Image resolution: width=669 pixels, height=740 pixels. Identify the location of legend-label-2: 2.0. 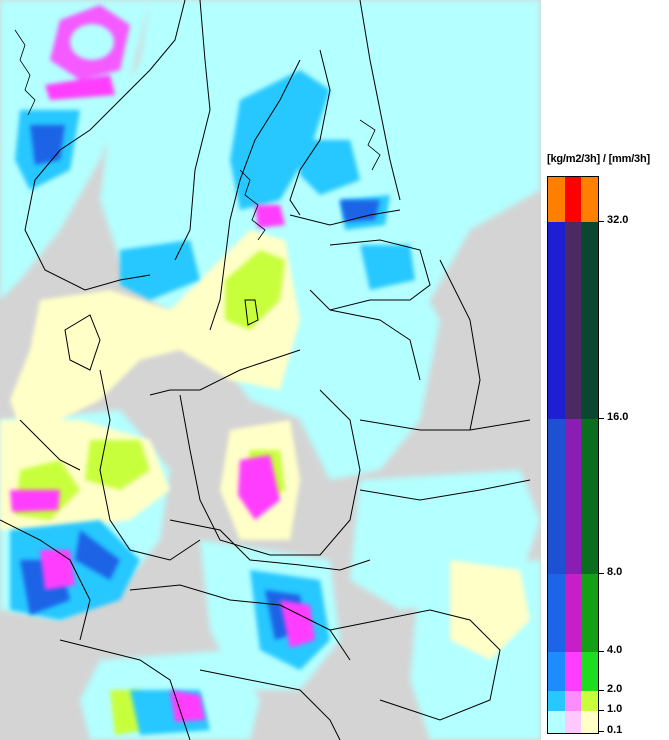
(615, 689).